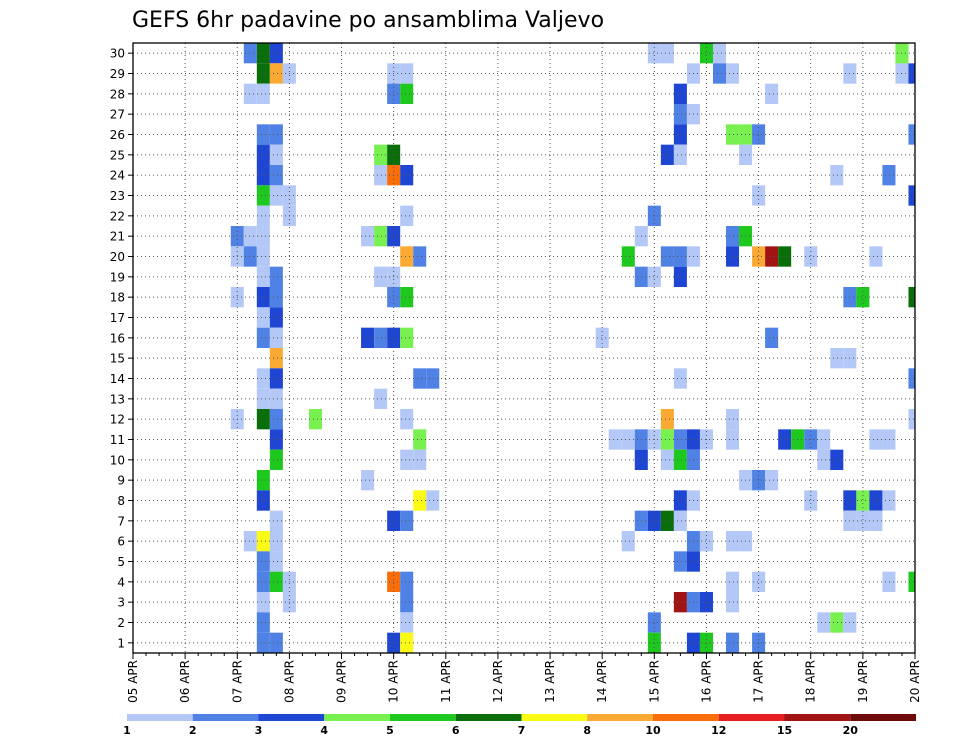 This screenshot has width=960, height=742. Describe the element at coordinates (368, 20) in the screenshot. I see `chart-title: GEFS 6hr padavine po ansamblima Valjevo` at that location.